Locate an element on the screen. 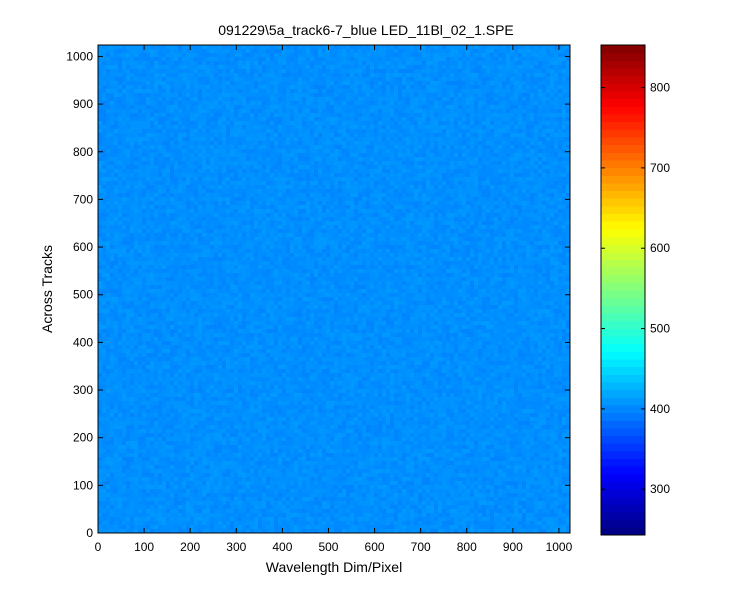 The image size is (750, 600). y-tick-label: 0 is located at coordinates (89, 533).